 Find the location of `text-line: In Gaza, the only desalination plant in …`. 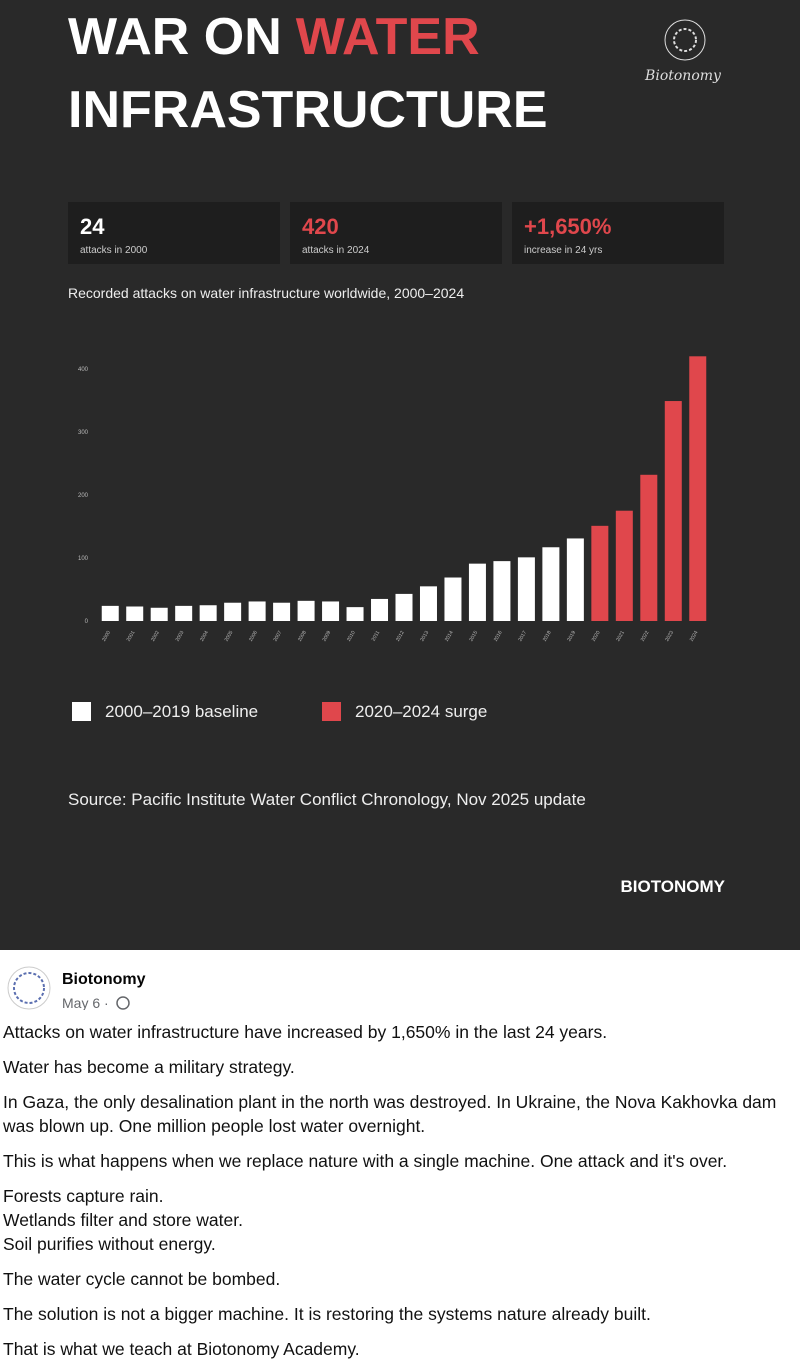

text-line: In Gaza, the only desalination plant in … is located at coordinates (390, 1114).